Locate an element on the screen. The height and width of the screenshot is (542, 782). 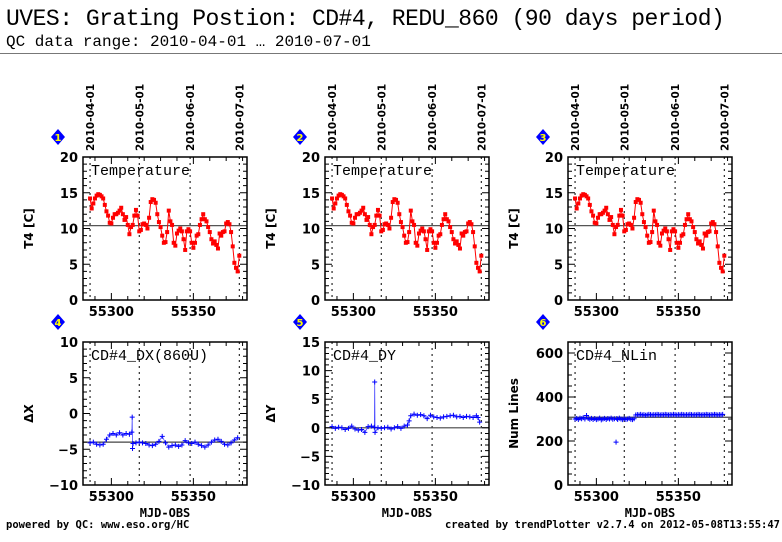
top-axis-date-label: 2010-07-01 is located at coordinates (240, 117).